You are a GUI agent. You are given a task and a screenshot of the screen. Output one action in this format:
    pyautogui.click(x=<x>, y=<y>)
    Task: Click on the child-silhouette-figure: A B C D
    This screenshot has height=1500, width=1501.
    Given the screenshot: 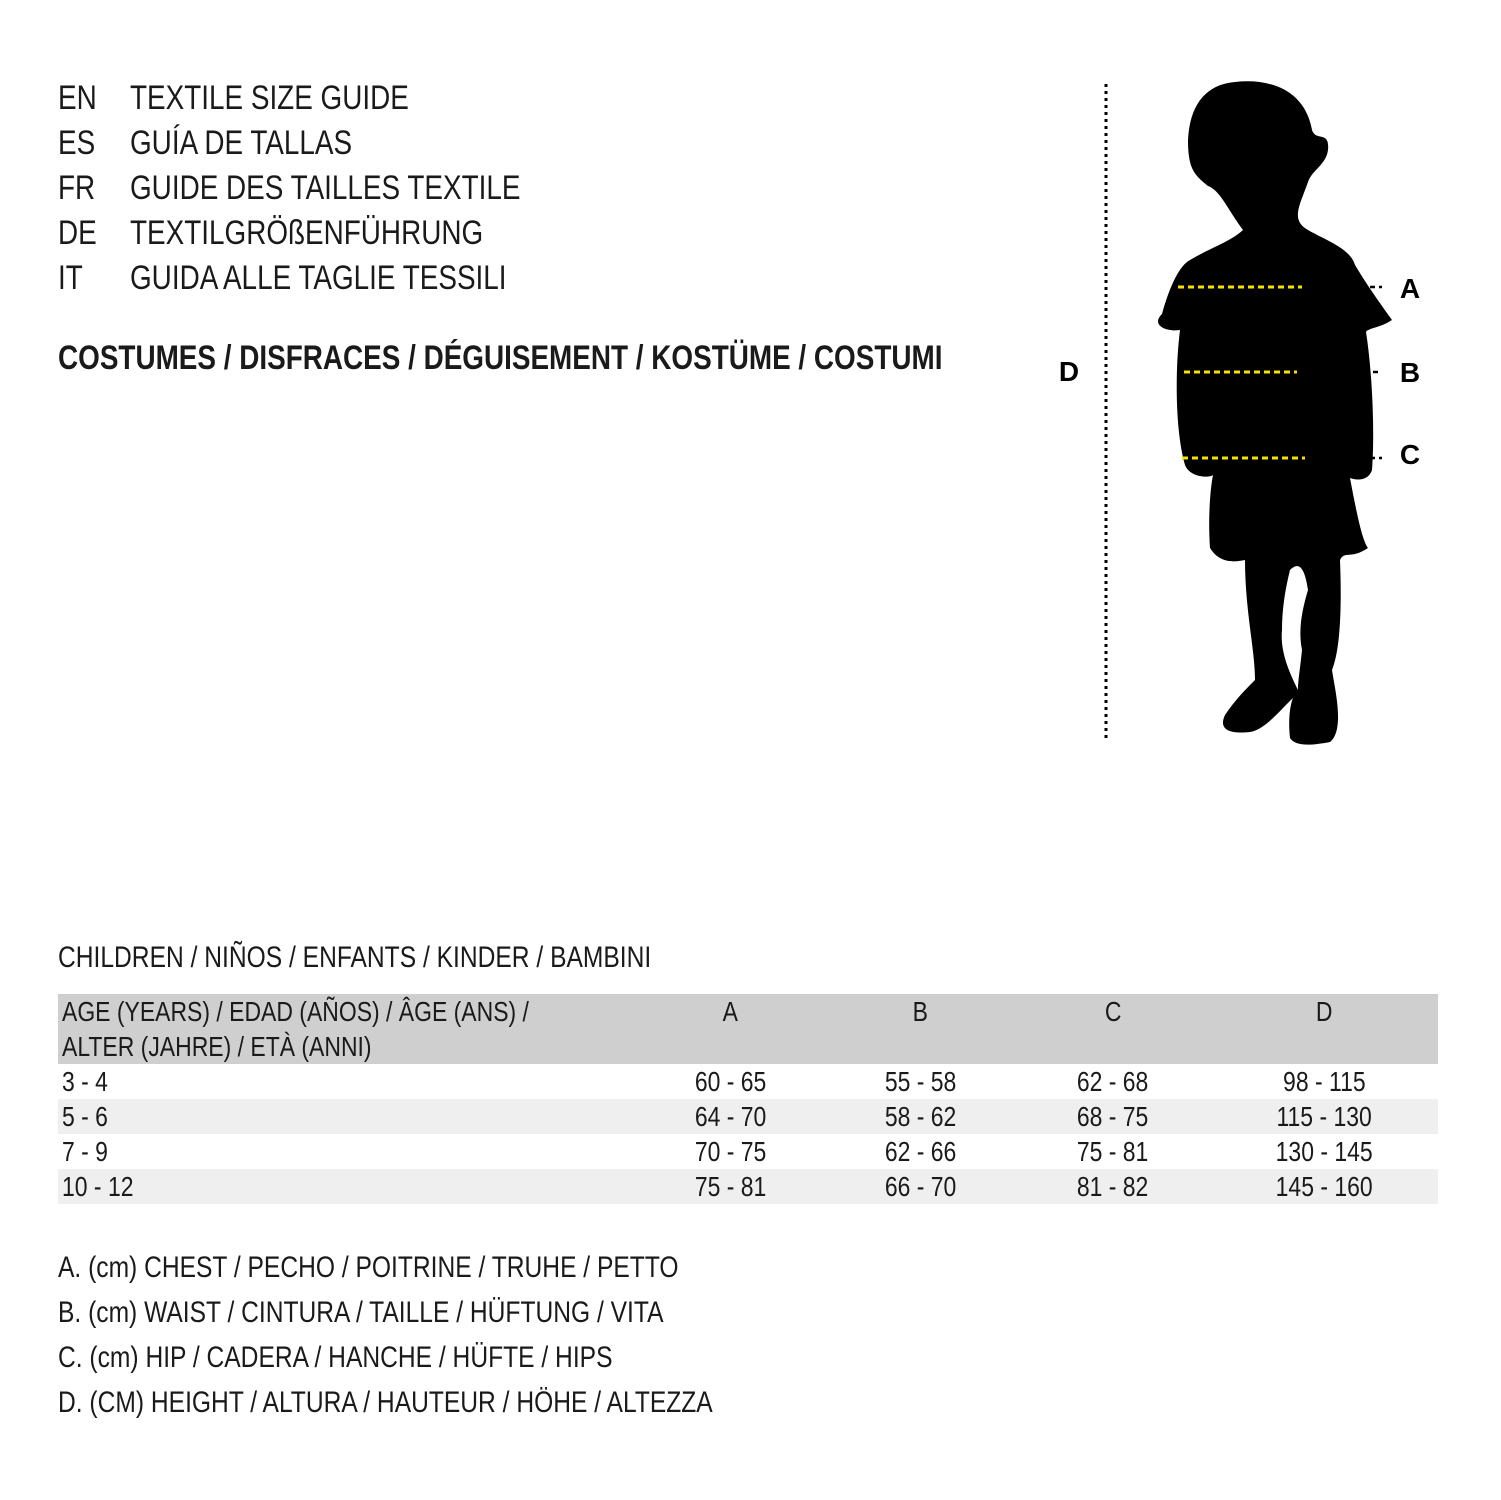 What is the action you would take?
    pyautogui.click(x=1239, y=413)
    